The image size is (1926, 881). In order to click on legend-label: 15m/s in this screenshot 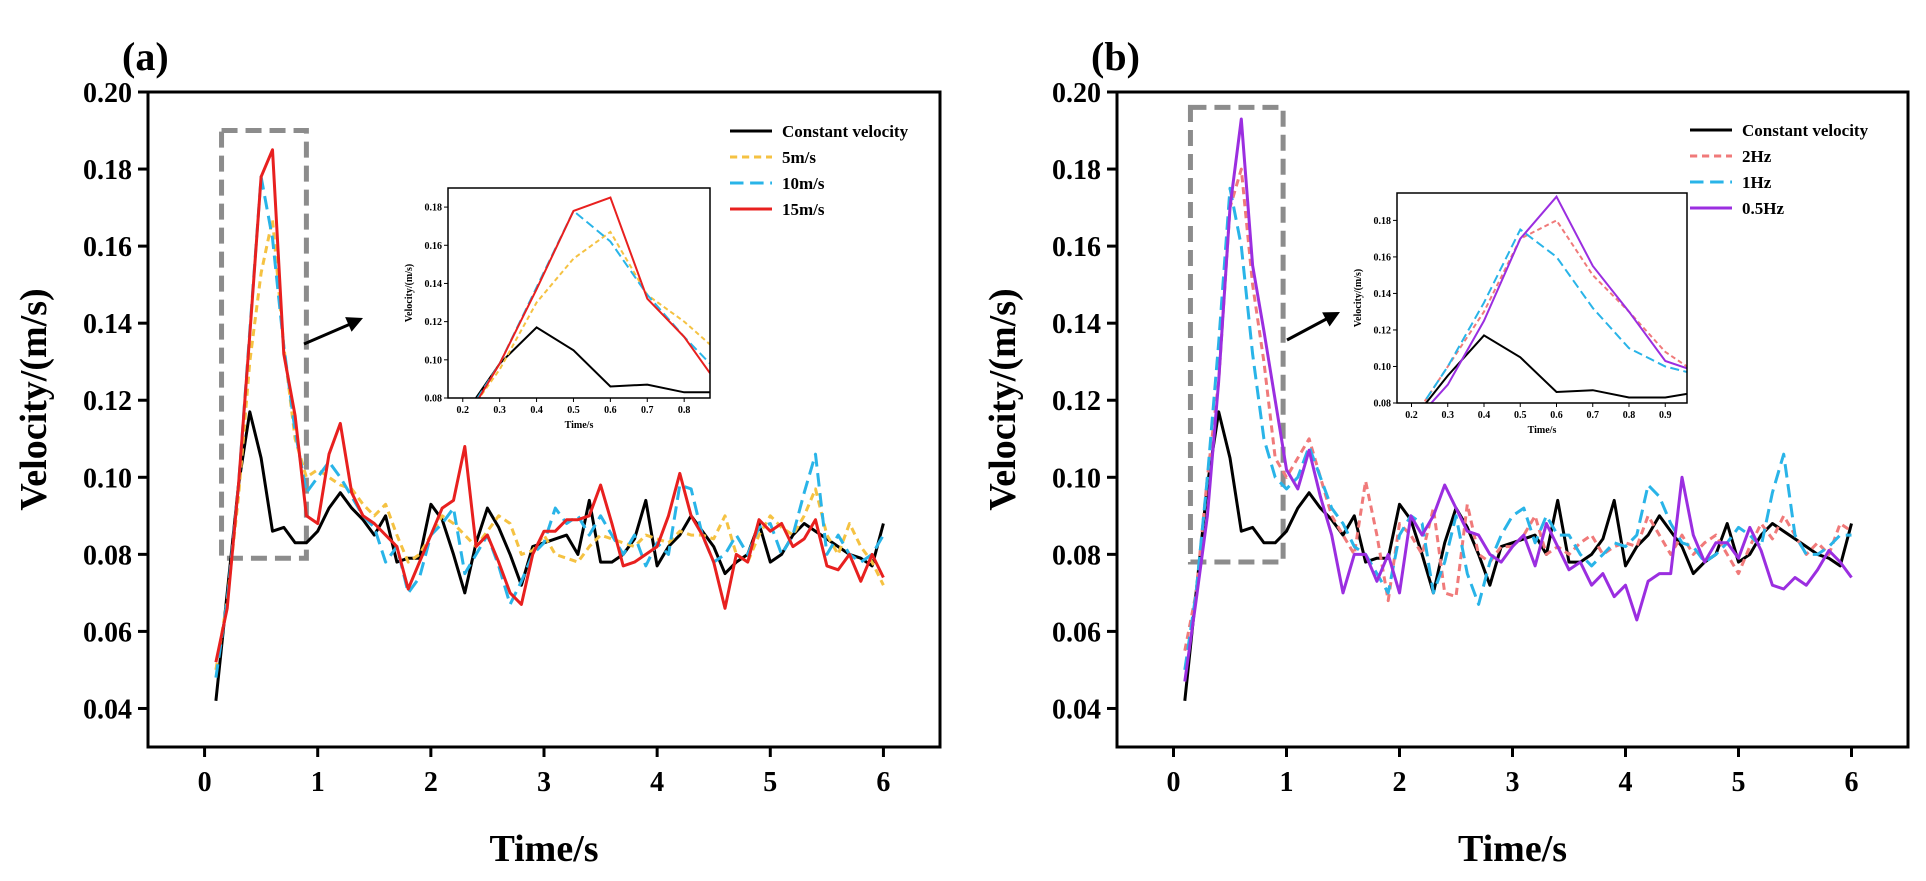, I will do `click(803, 209)`.